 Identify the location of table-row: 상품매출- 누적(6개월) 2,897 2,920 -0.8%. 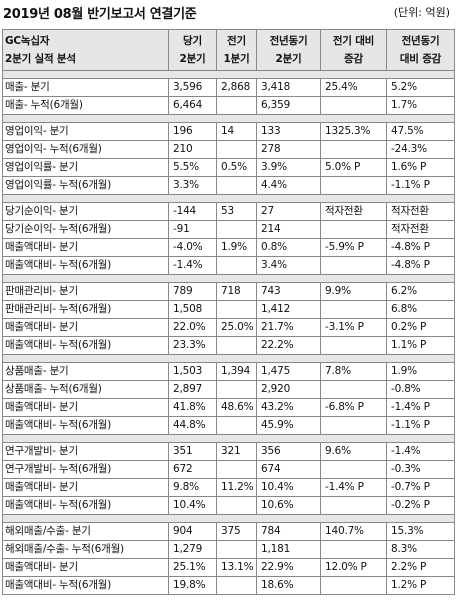
(228, 389).